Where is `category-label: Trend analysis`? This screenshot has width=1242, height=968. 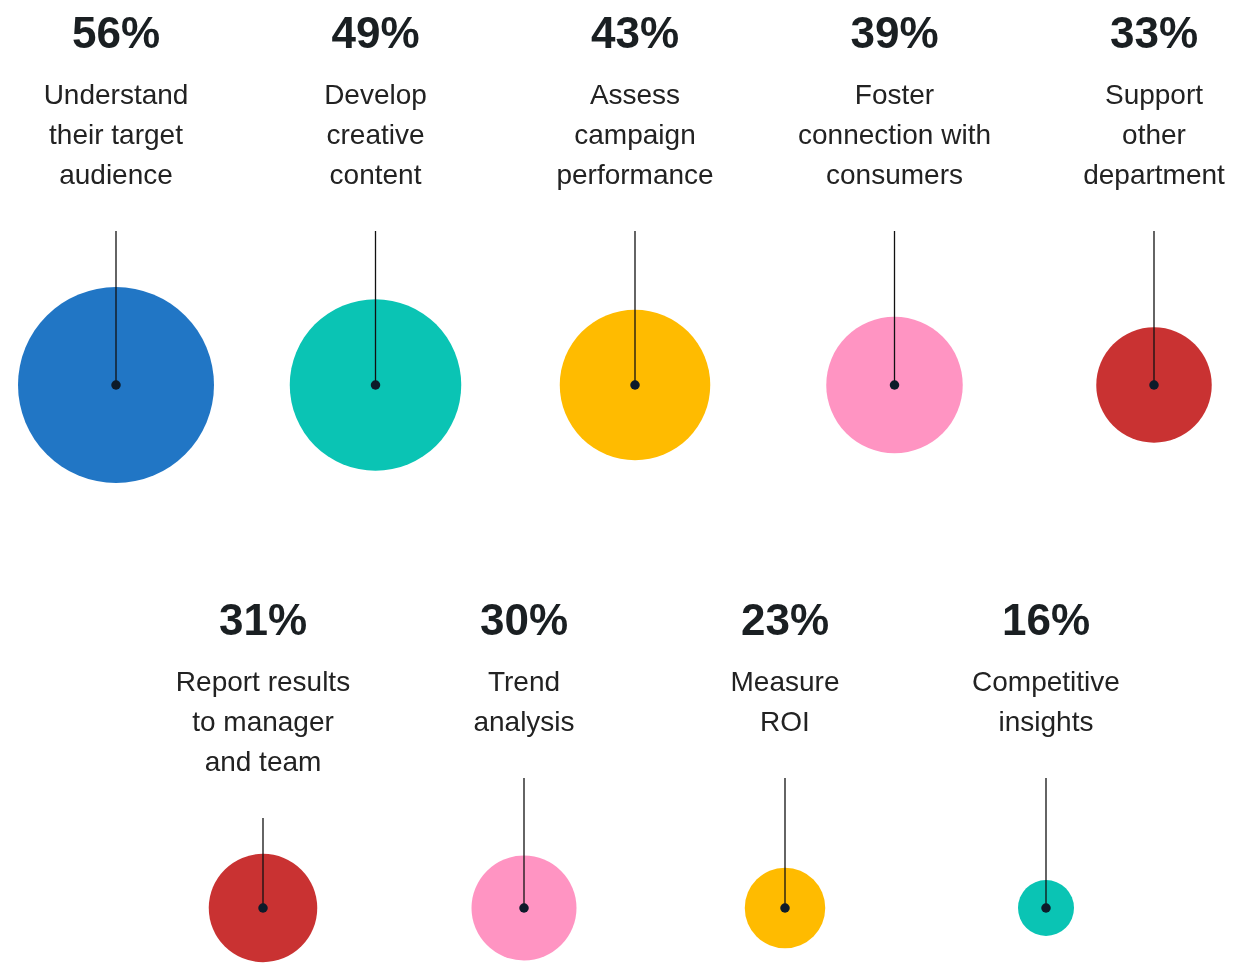
category-label: Trend analysis is located at coordinates (524, 701).